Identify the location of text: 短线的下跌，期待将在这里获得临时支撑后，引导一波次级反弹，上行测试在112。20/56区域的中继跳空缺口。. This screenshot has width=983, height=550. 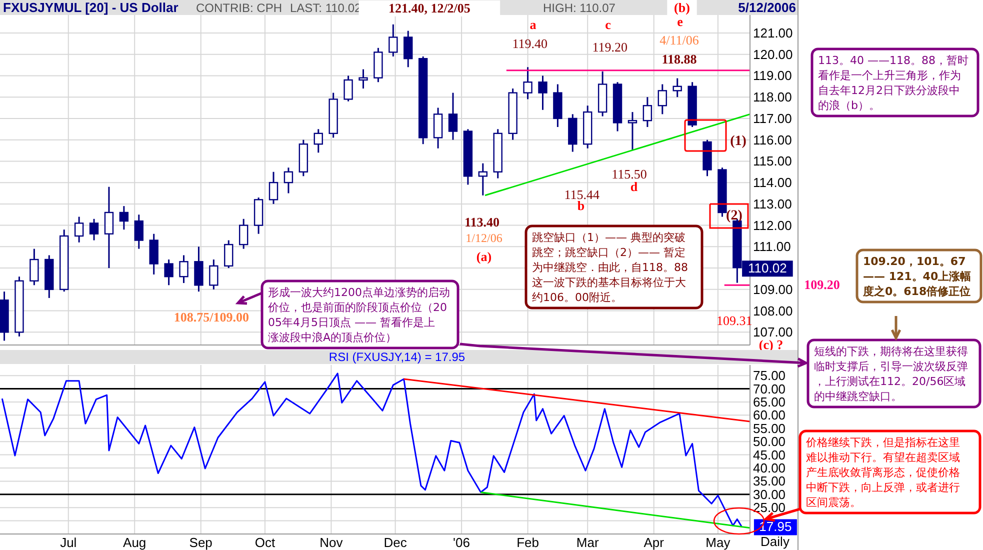
(891, 374).